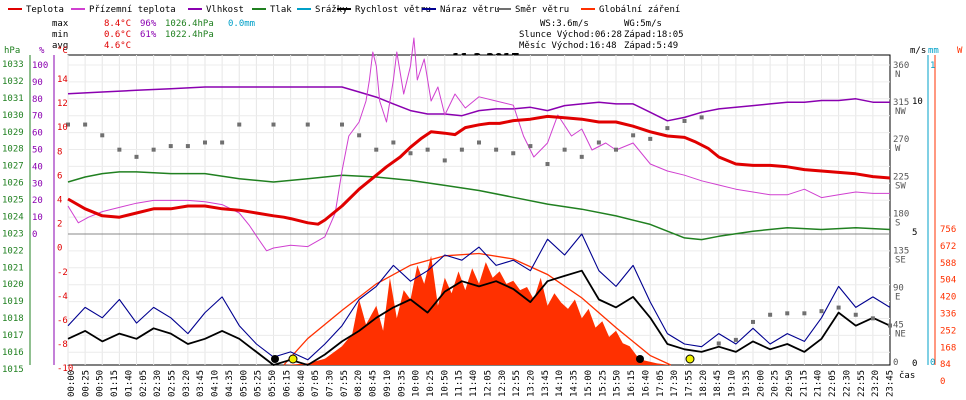 The height and width of the screenshot is (400, 966). What do you see at coordinates (948, 264) in the screenshot?
I see `tick-w: 588` at bounding box center [948, 264].